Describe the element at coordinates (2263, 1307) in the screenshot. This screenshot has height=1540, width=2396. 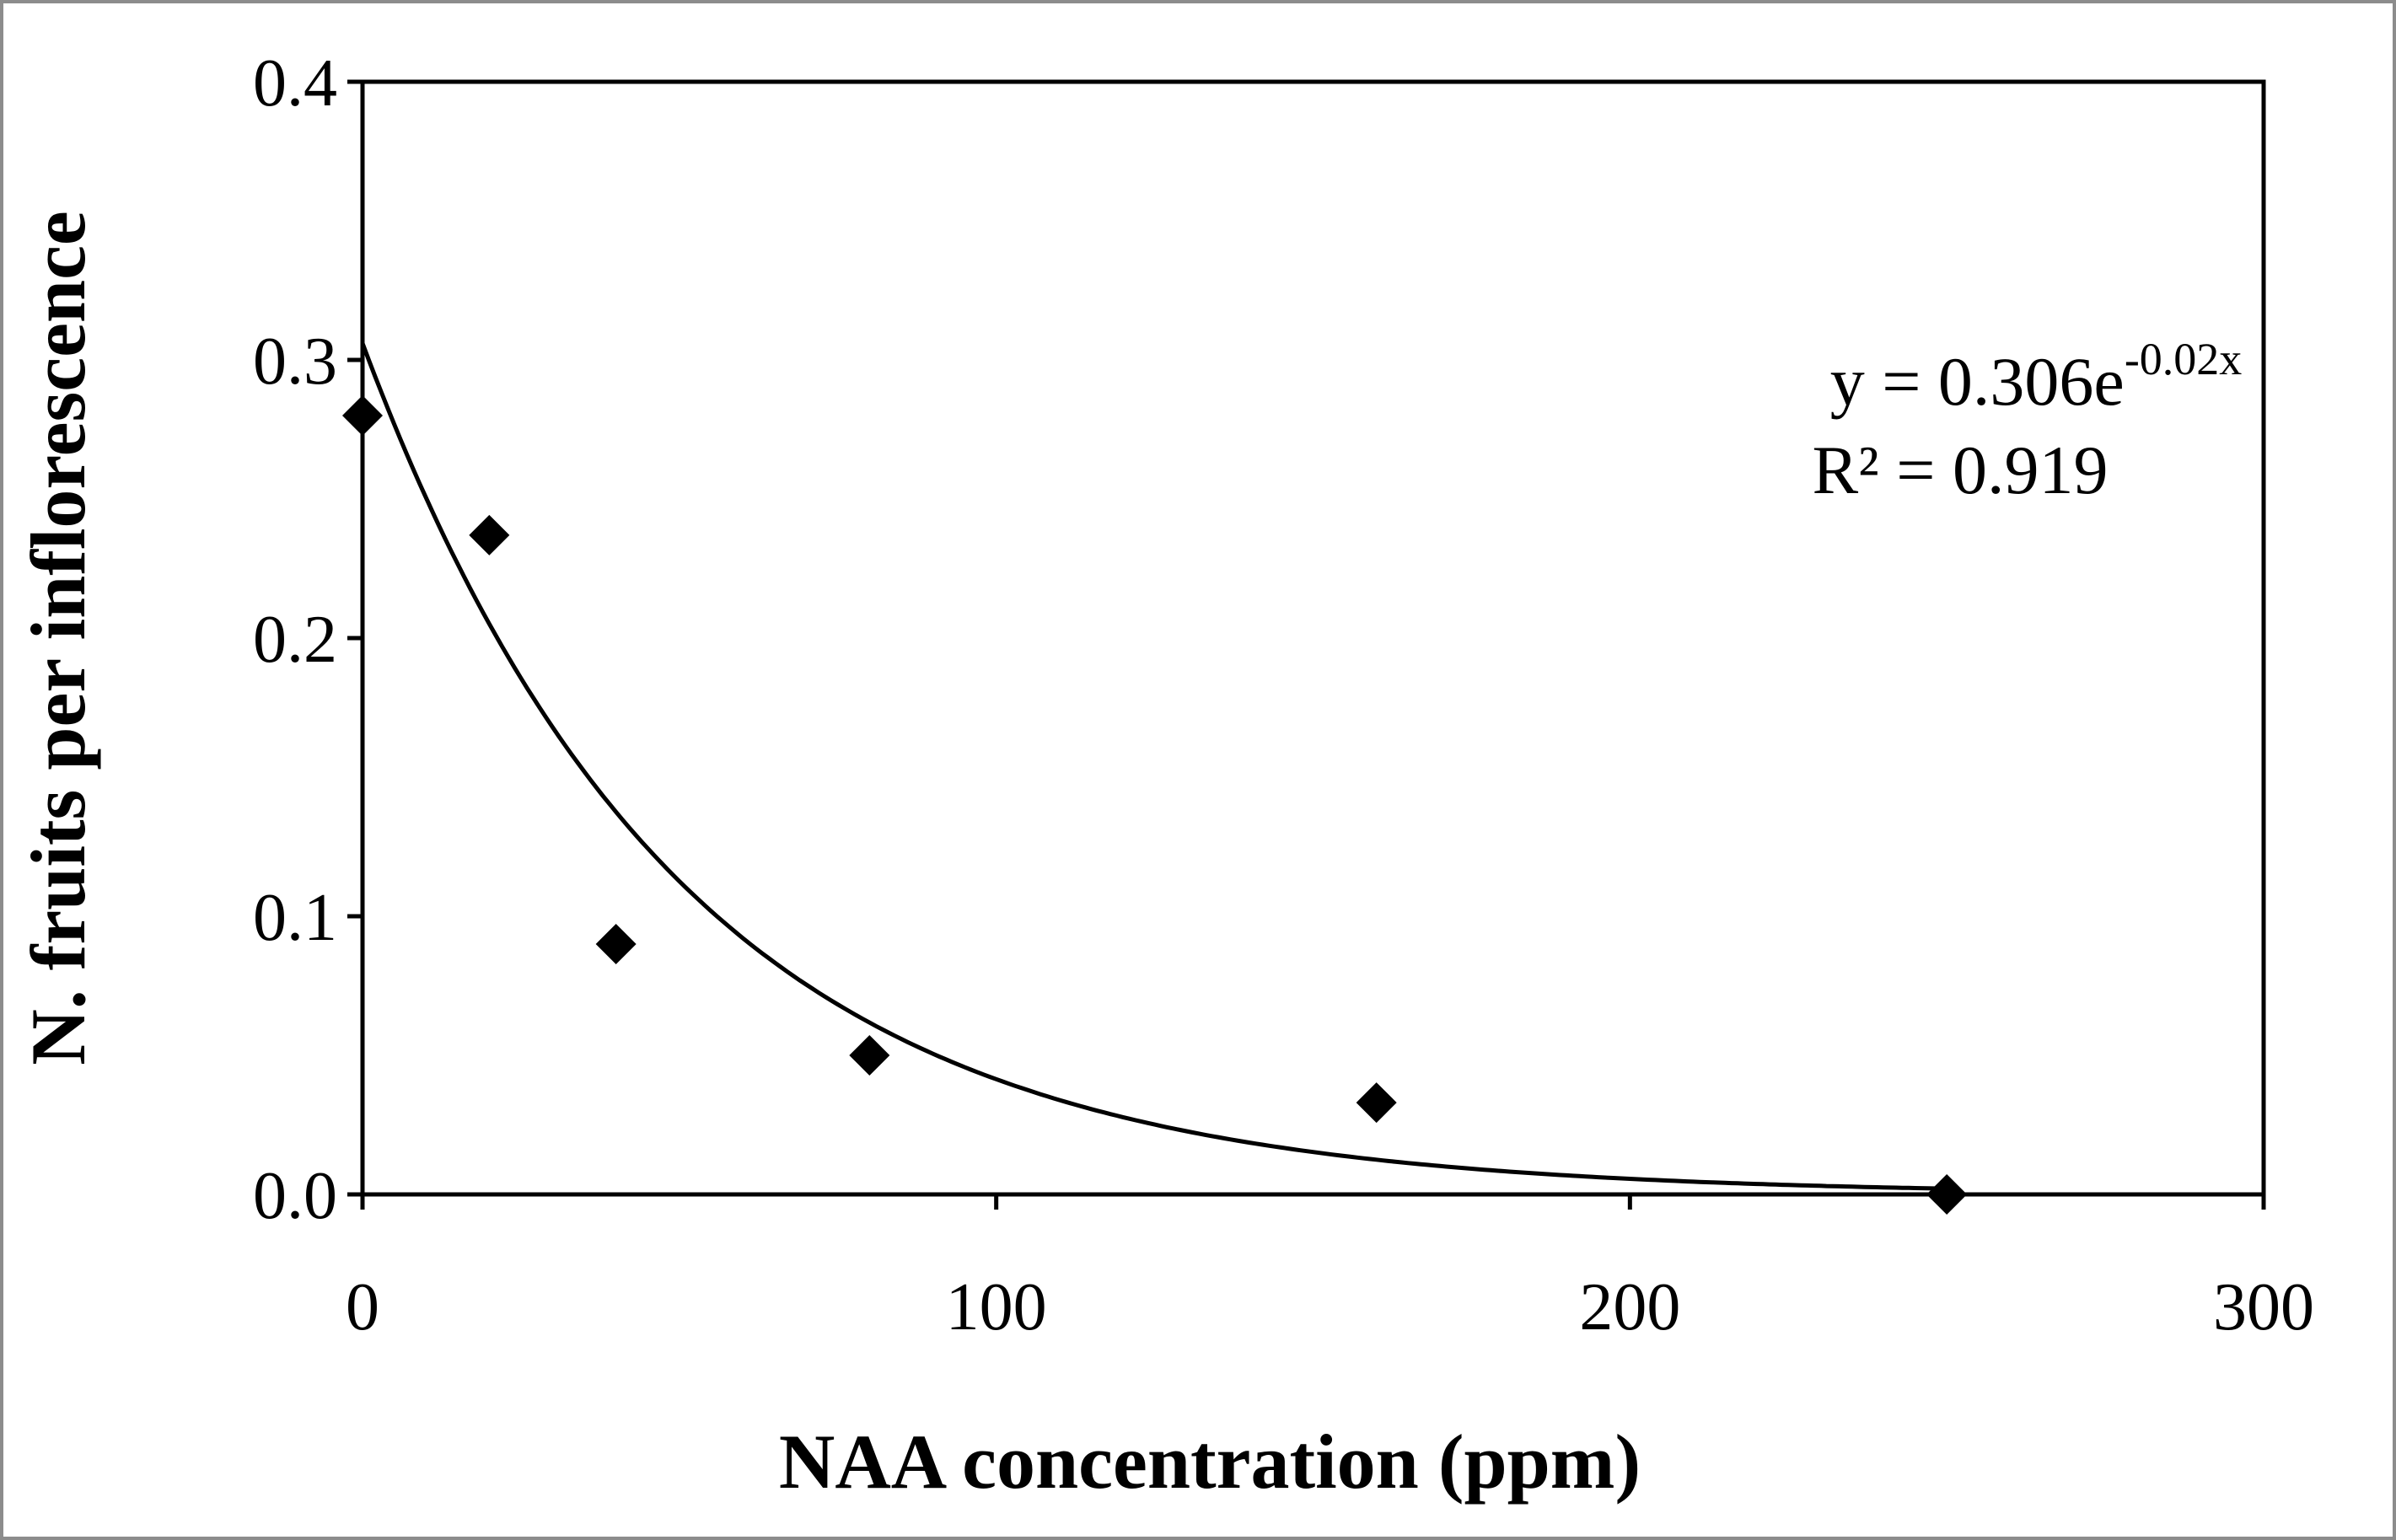
I see `x-tick-label: 300` at that location.